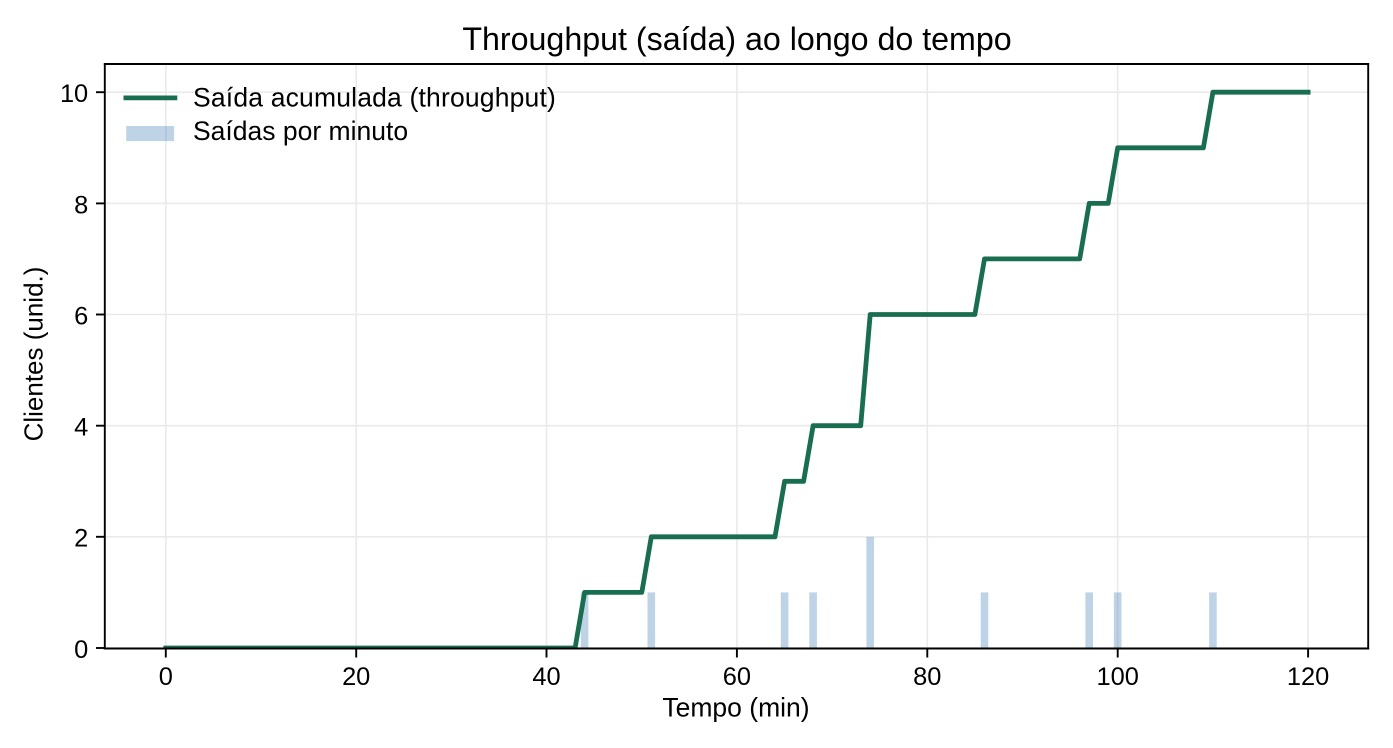 This screenshot has width=1393, height=748. Describe the element at coordinates (1308, 677) in the screenshot. I see `svg-text: 120` at that location.